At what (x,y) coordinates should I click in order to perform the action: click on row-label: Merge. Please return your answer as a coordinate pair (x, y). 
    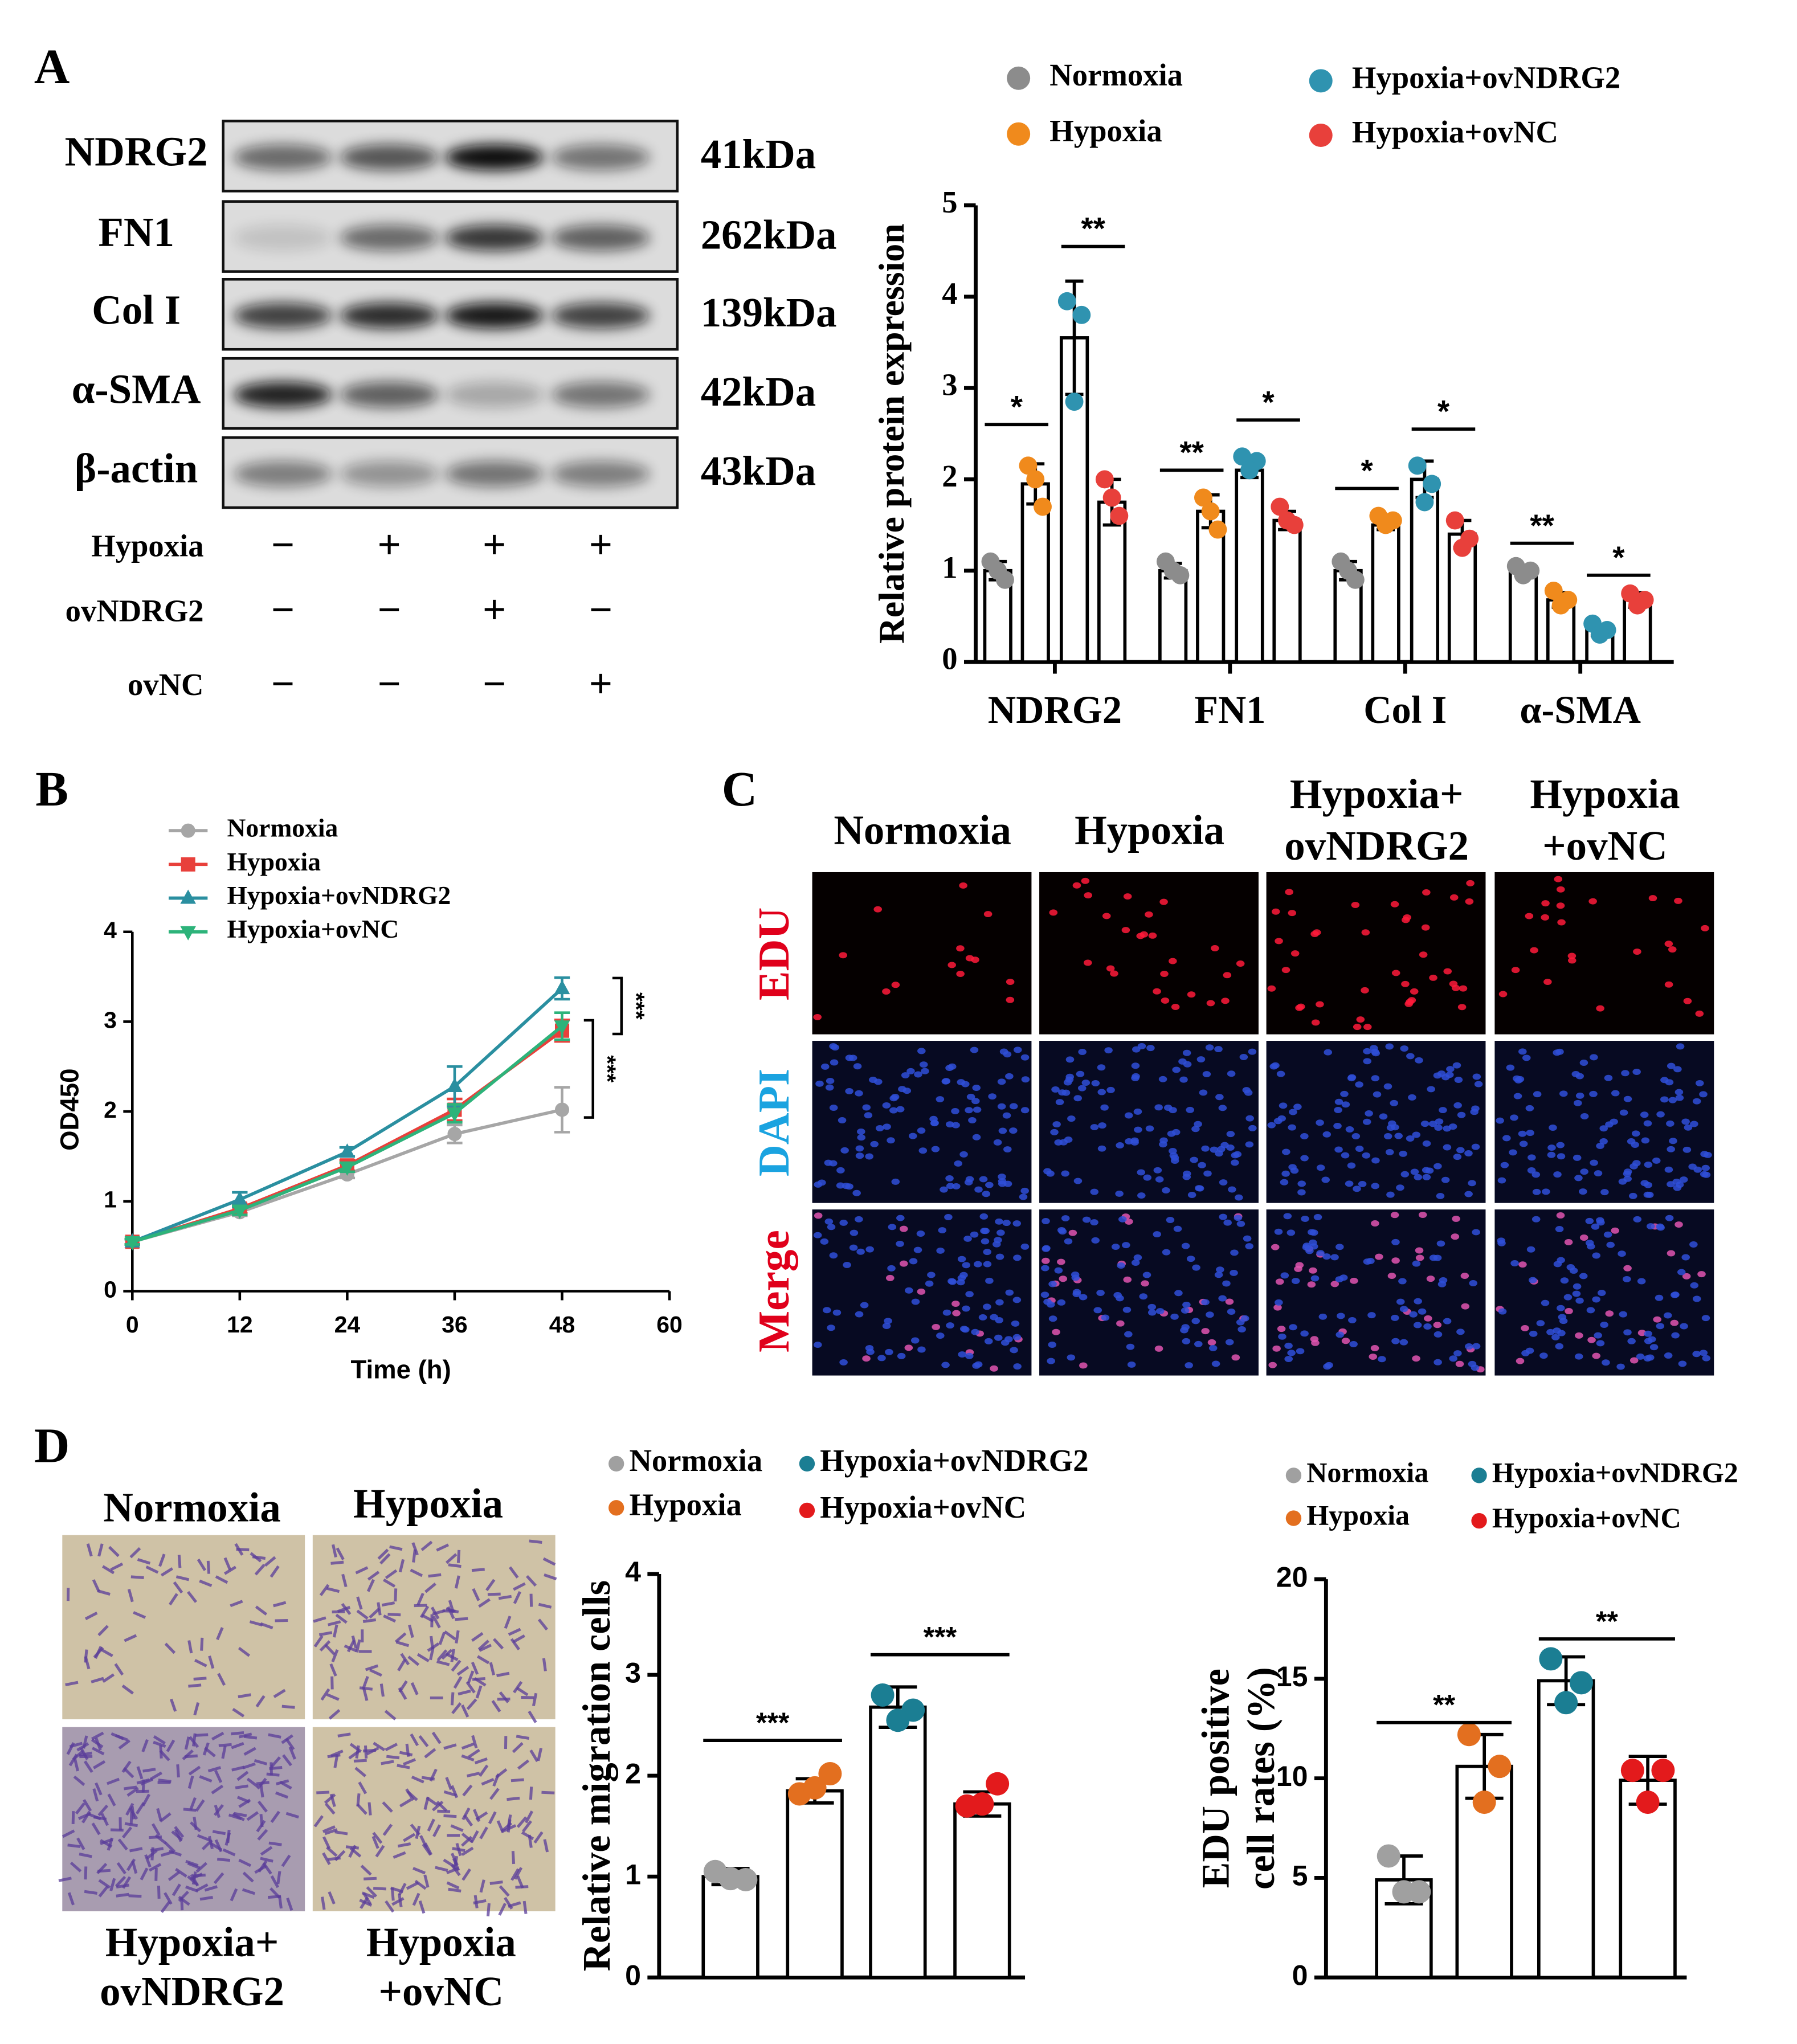
    Looking at the image, I should click on (774, 1291).